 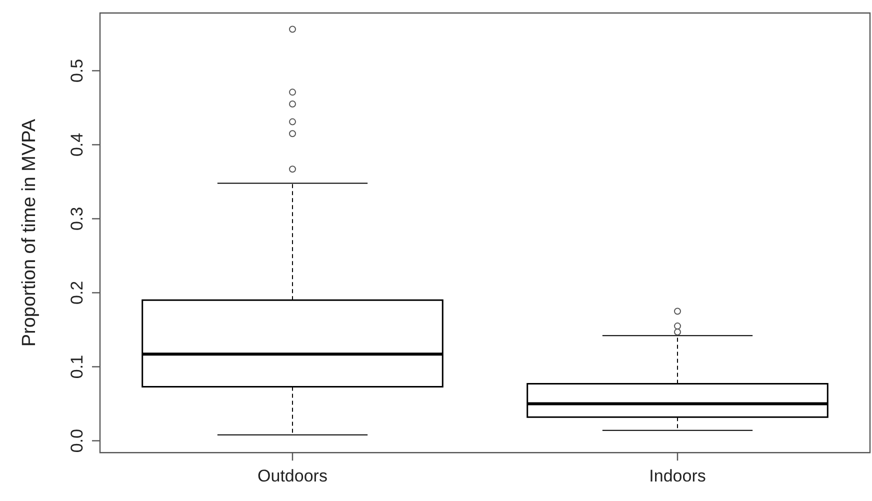 I want to click on y-tick-label: 0.0, so click(x=77, y=440).